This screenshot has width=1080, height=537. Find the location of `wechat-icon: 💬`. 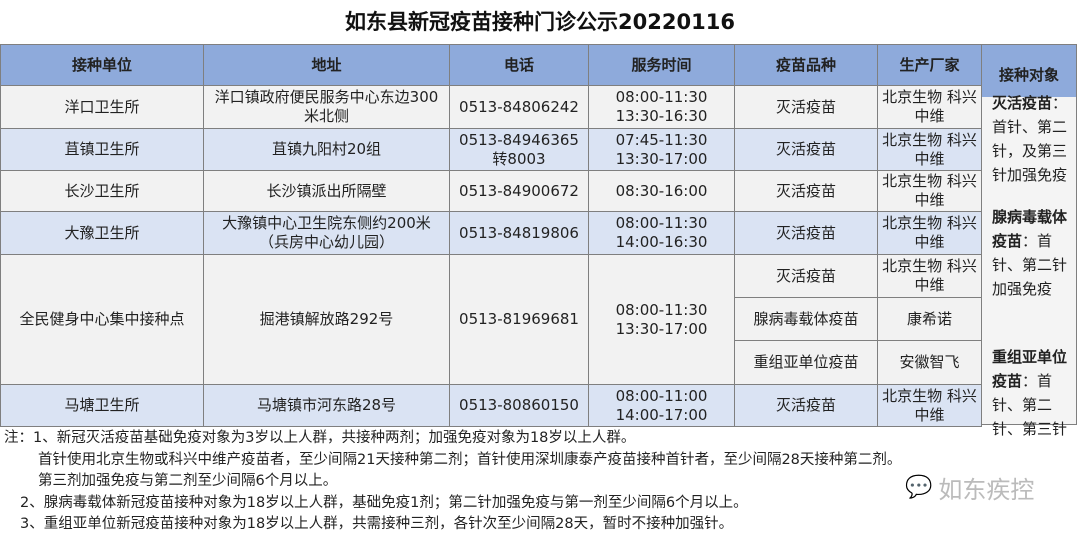

wechat-icon: 💬 is located at coordinates (919, 487).